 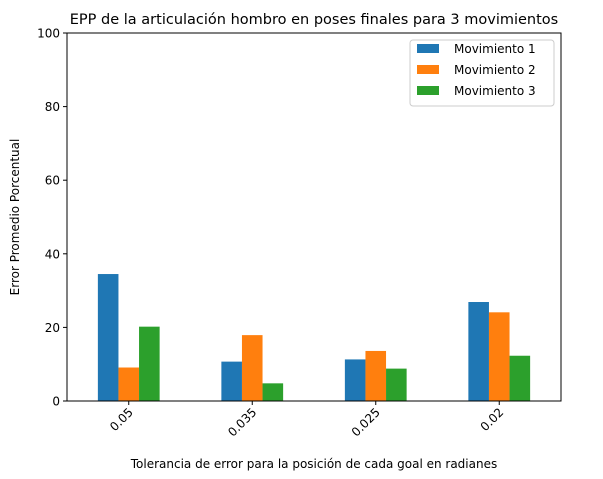 What do you see at coordinates (52, 254) in the screenshot?
I see `y-tick-label: 40` at bounding box center [52, 254].